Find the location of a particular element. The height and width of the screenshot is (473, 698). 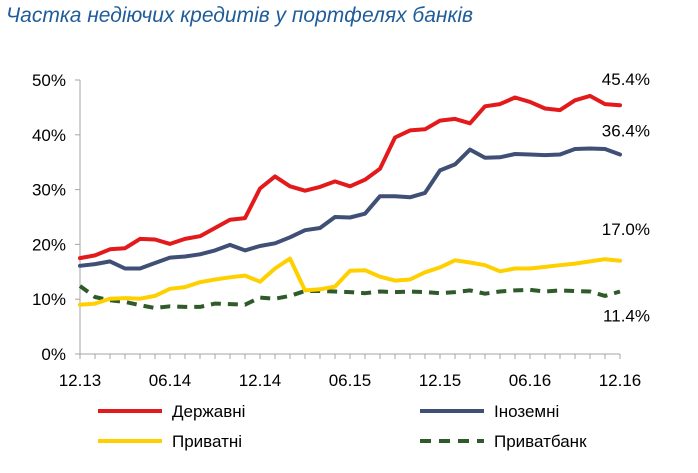

y-tick-label: 50% is located at coordinates (49, 80).